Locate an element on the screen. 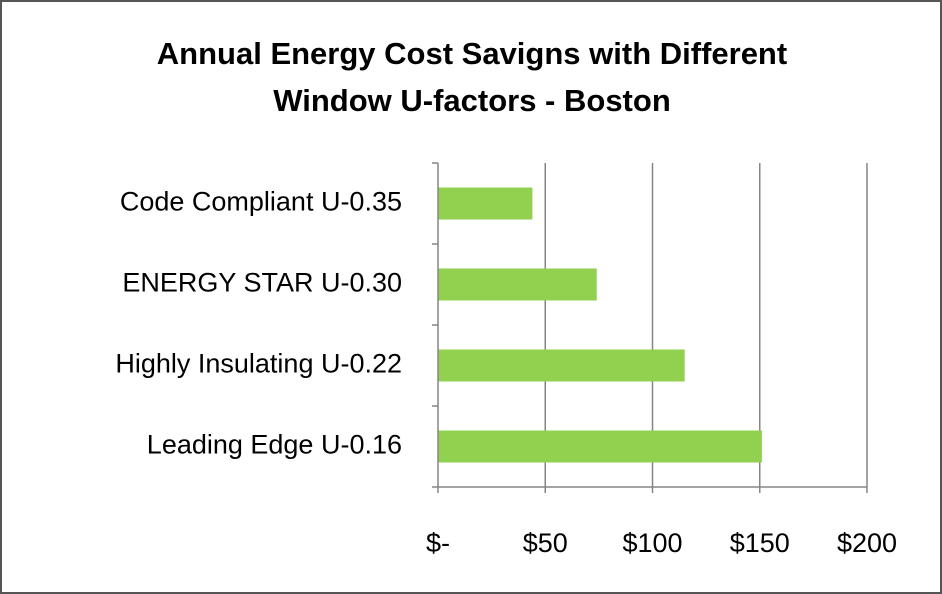  y-tick-label: Leading Edge U-0.16 is located at coordinates (274, 445).